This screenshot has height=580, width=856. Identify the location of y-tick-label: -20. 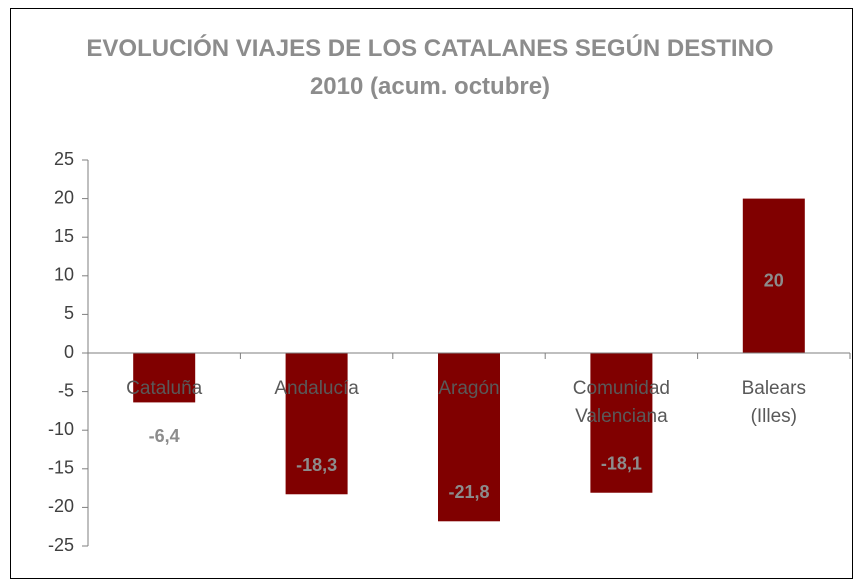
(61, 506).